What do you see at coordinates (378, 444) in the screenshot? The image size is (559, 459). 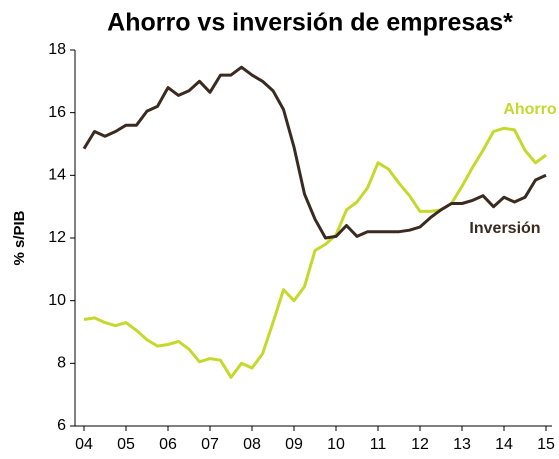 I see `x-tick-label: 11` at bounding box center [378, 444].